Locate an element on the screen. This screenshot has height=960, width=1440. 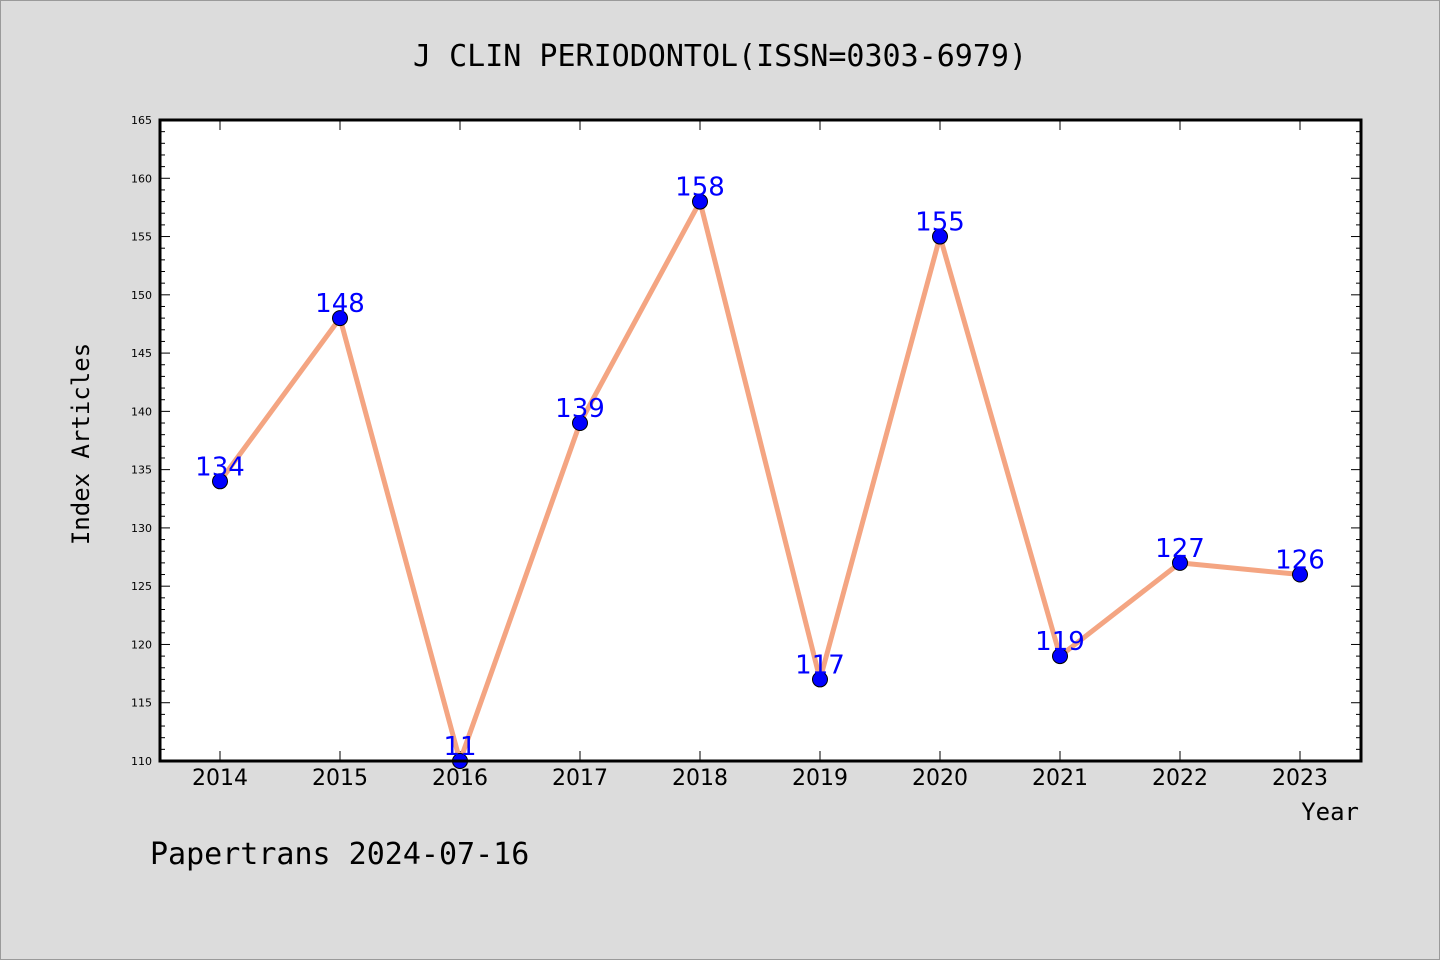
y-axis-title: Index Articles is located at coordinates (81, 444).